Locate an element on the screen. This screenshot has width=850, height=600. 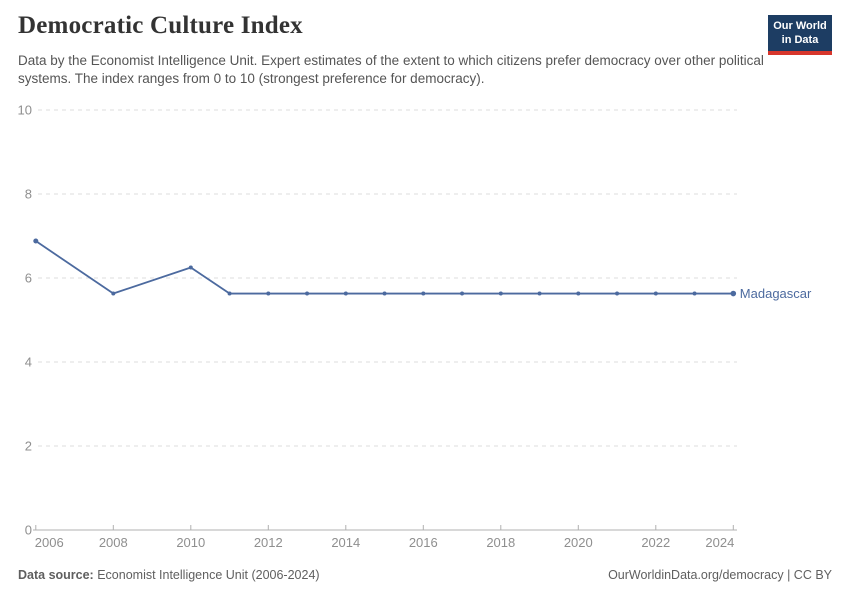
owid-logo-line1: Our World is located at coordinates (800, 26).